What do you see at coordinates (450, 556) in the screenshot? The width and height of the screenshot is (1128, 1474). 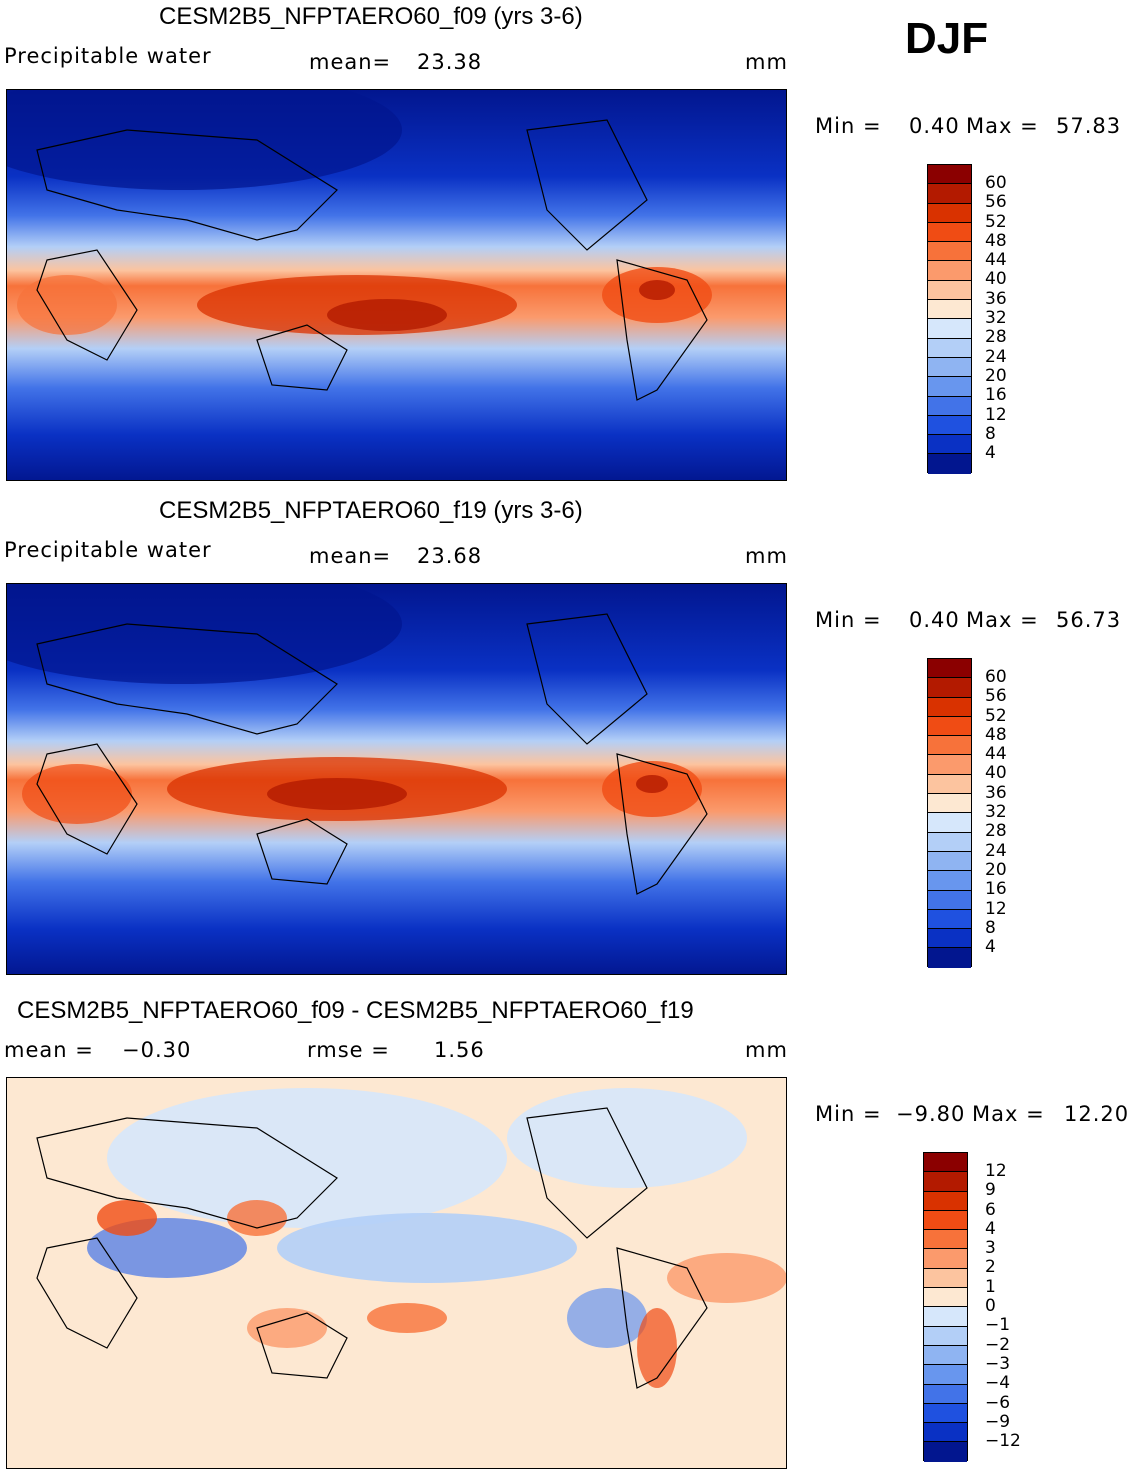 I see `panel2-mean-value: 23.68` at bounding box center [450, 556].